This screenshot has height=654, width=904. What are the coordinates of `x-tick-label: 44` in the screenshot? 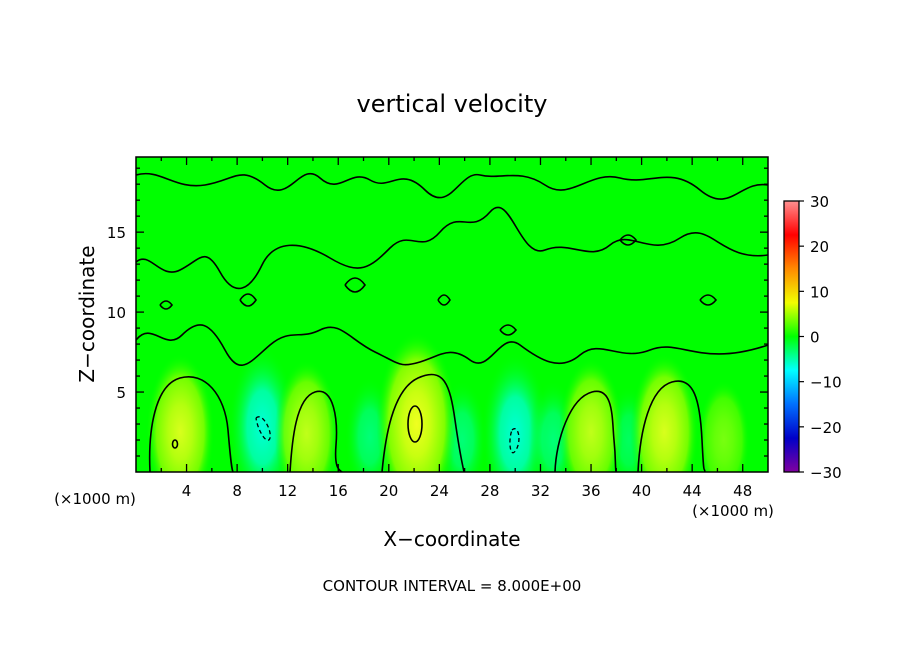 It's located at (692, 491).